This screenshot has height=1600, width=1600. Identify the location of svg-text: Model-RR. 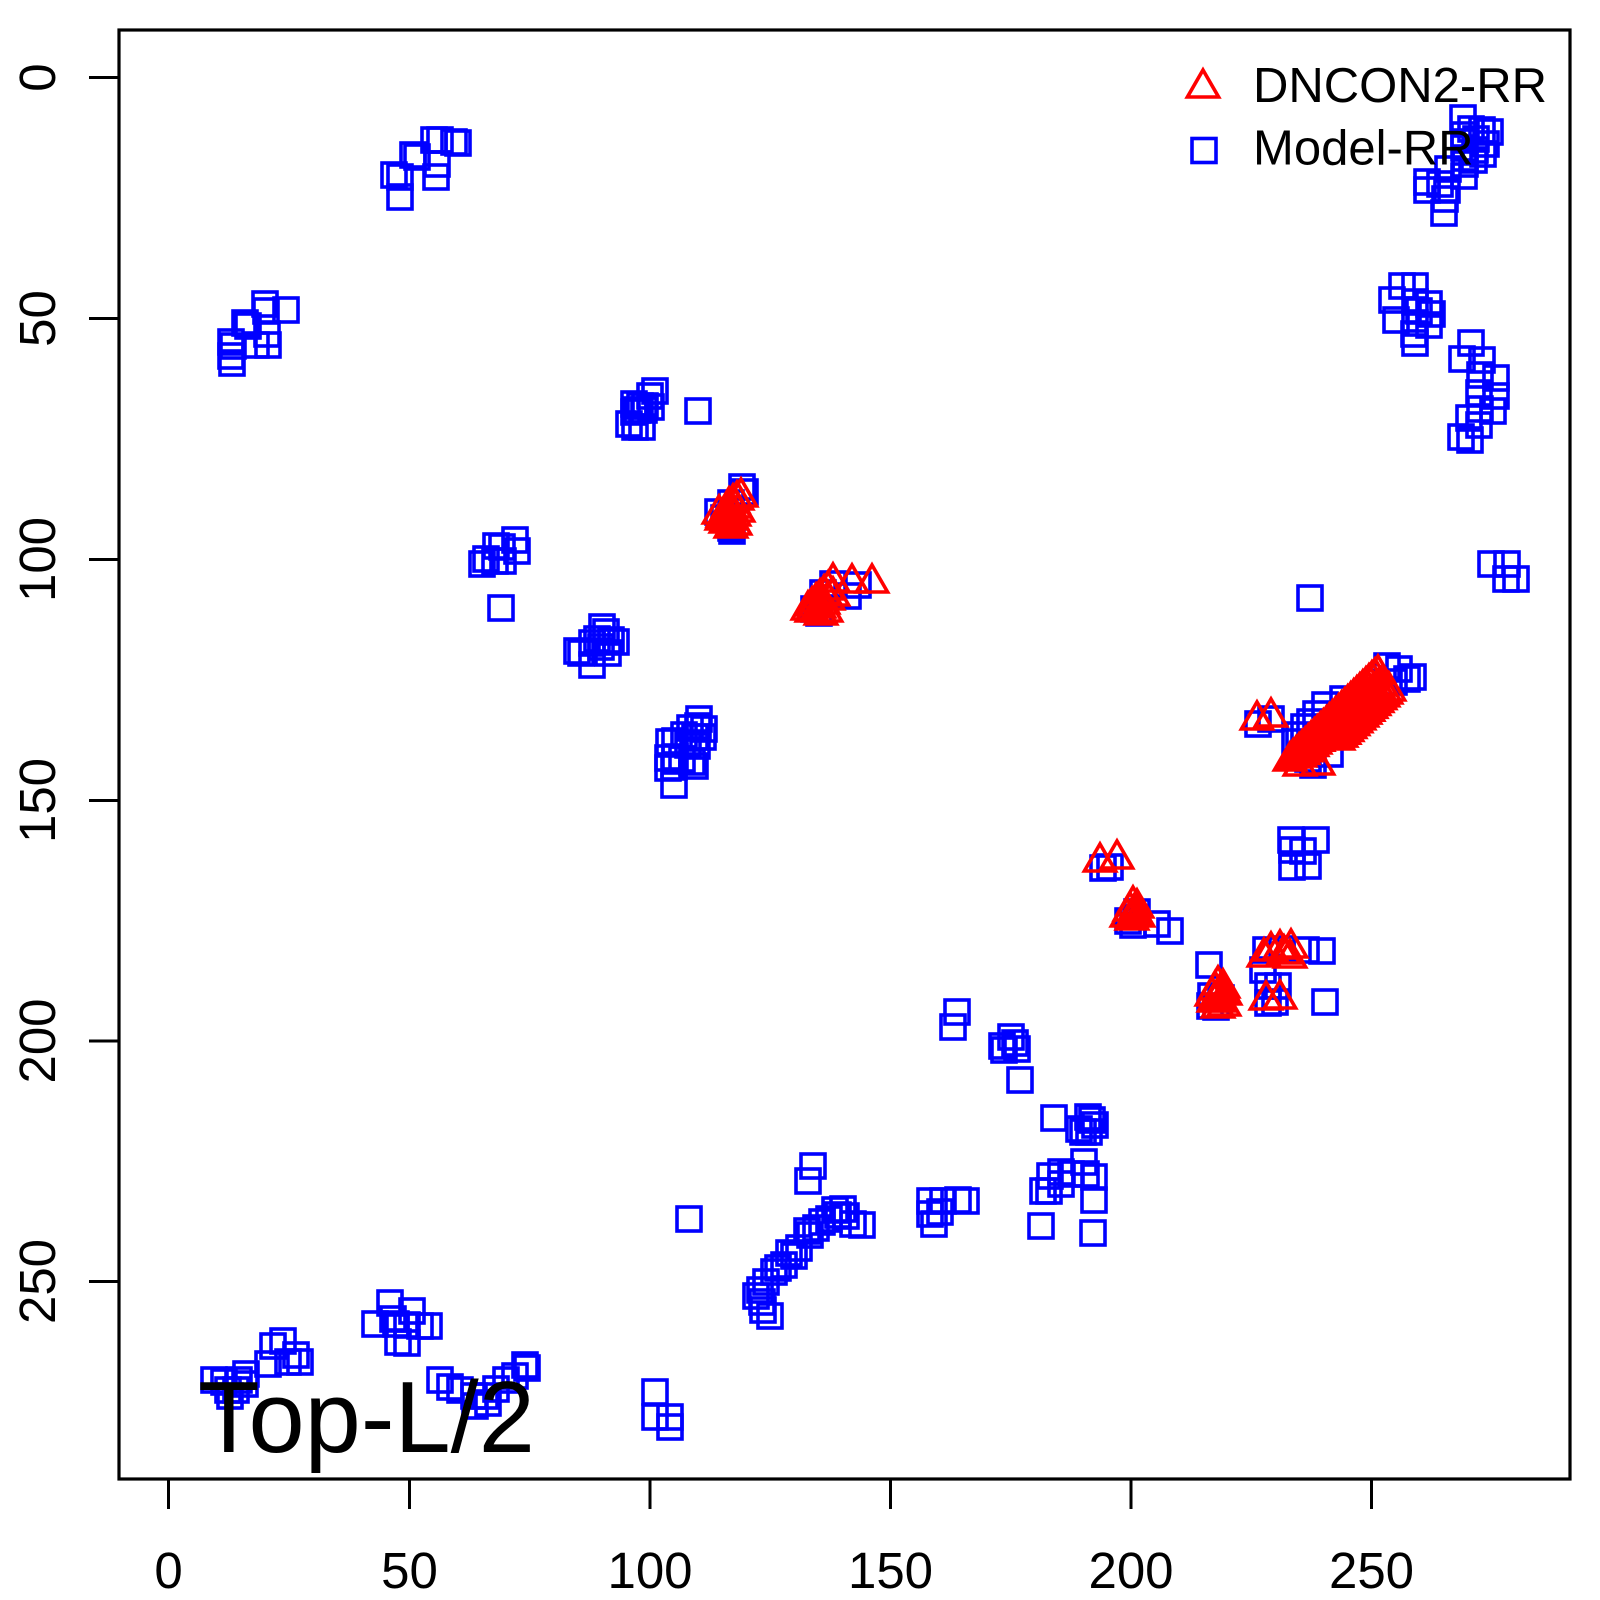
(1363, 149).